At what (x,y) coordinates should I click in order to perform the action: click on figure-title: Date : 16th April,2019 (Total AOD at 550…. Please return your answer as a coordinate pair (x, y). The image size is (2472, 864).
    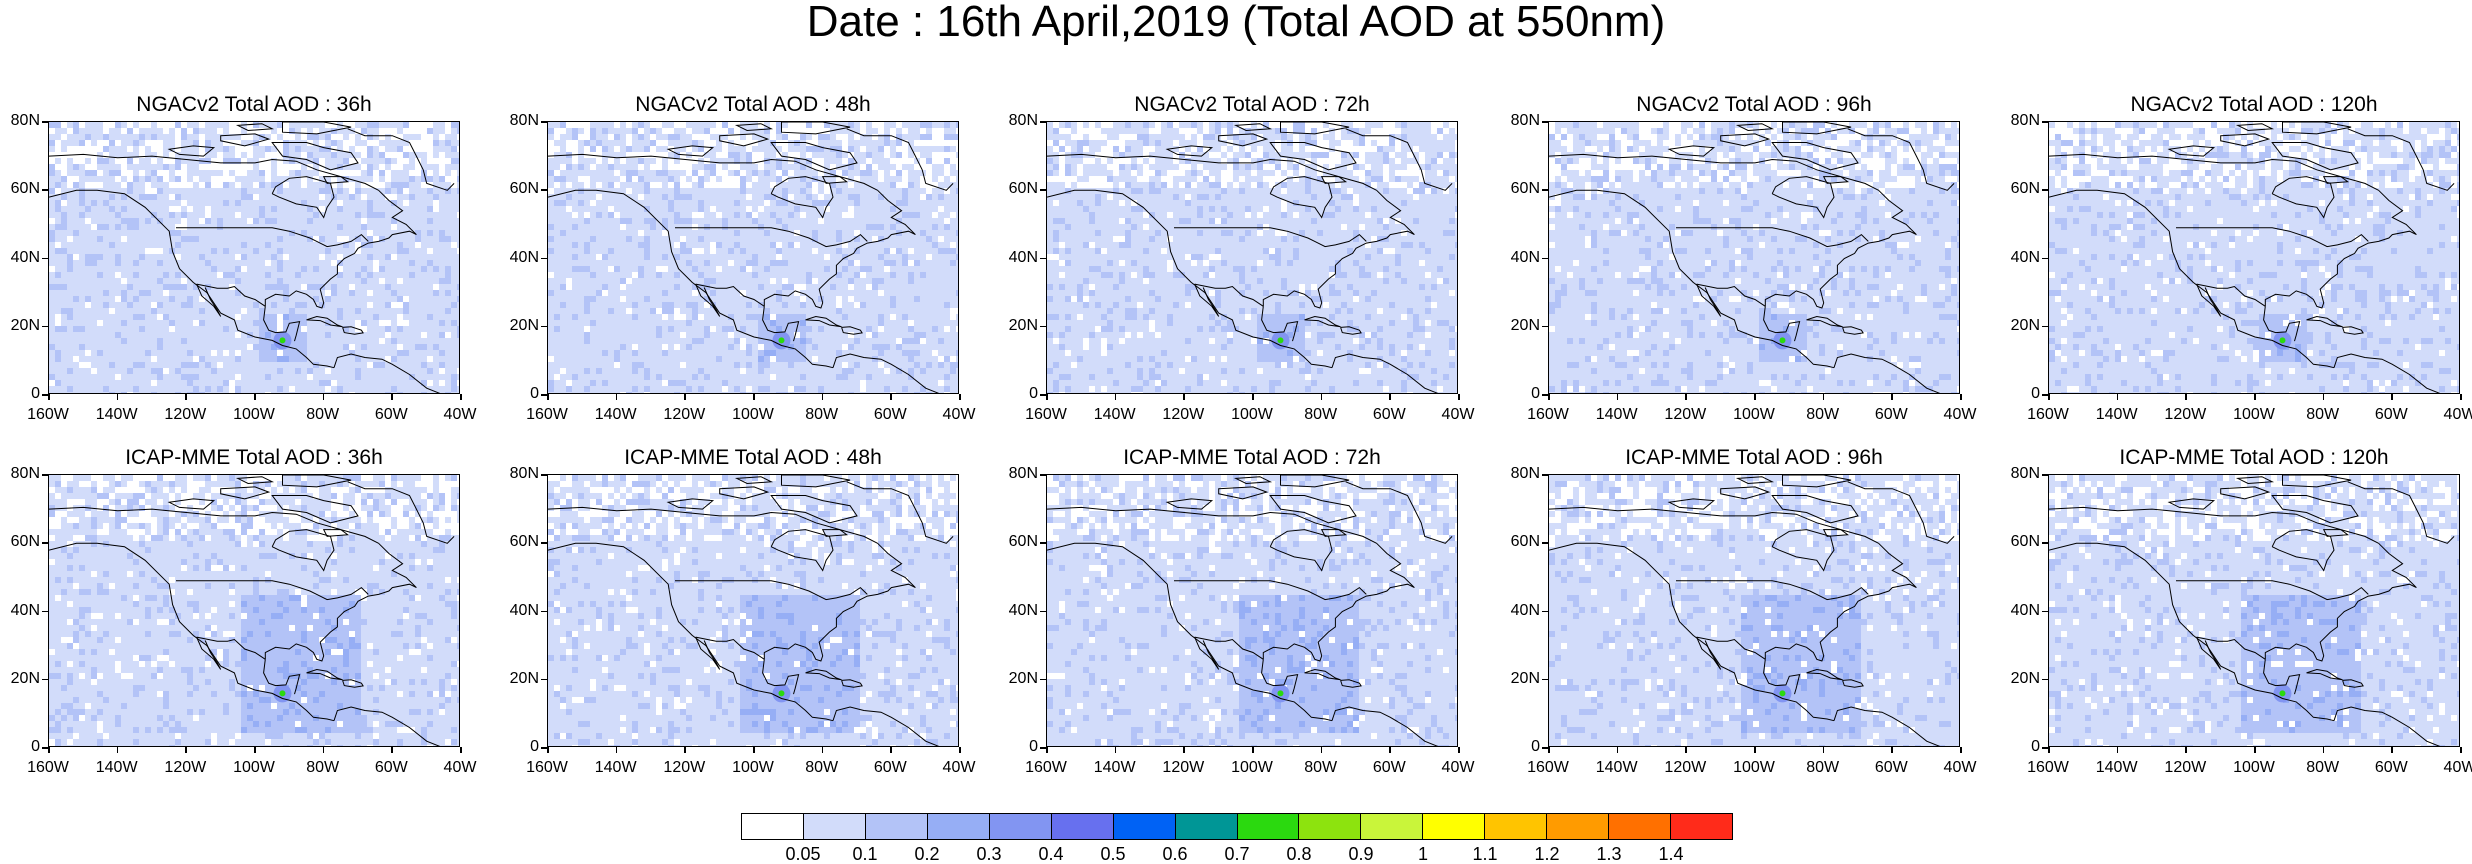
    Looking at the image, I should click on (1236, 22).